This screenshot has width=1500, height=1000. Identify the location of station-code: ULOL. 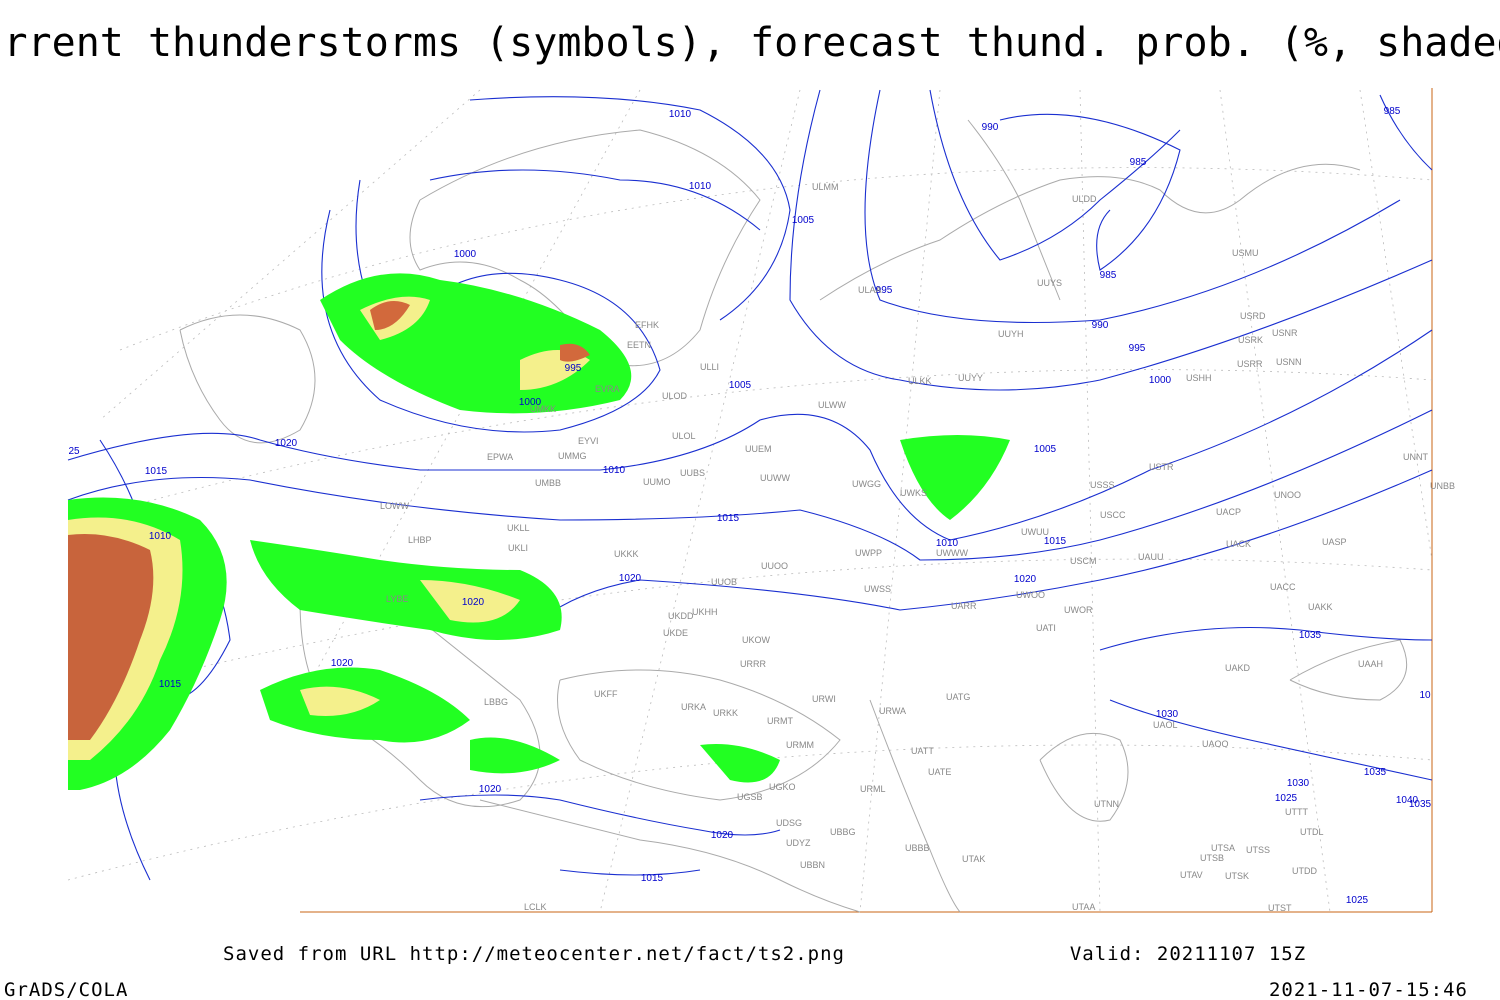
(684, 436).